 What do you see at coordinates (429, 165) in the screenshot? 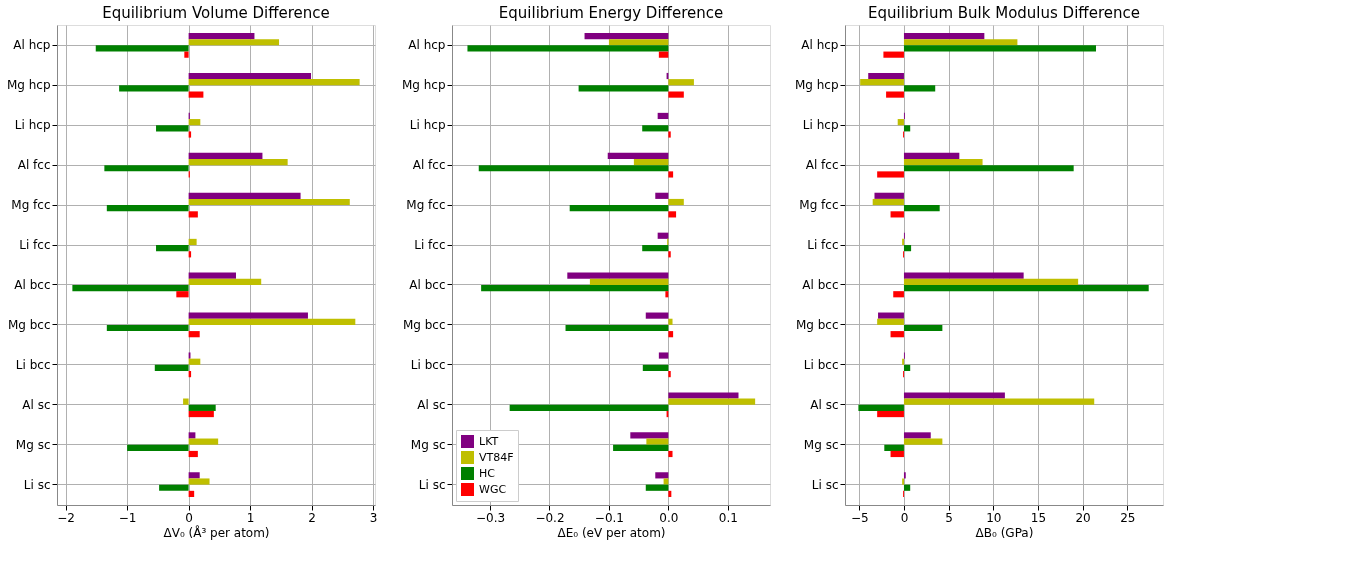
I see `y-tick-label: Al fcc` at bounding box center [429, 165].